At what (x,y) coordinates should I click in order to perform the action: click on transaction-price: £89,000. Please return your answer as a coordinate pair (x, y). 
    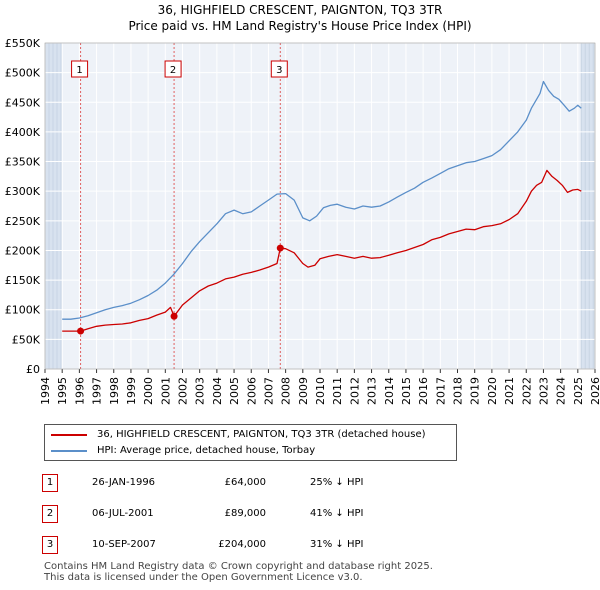
    Looking at the image, I should click on (245, 513).